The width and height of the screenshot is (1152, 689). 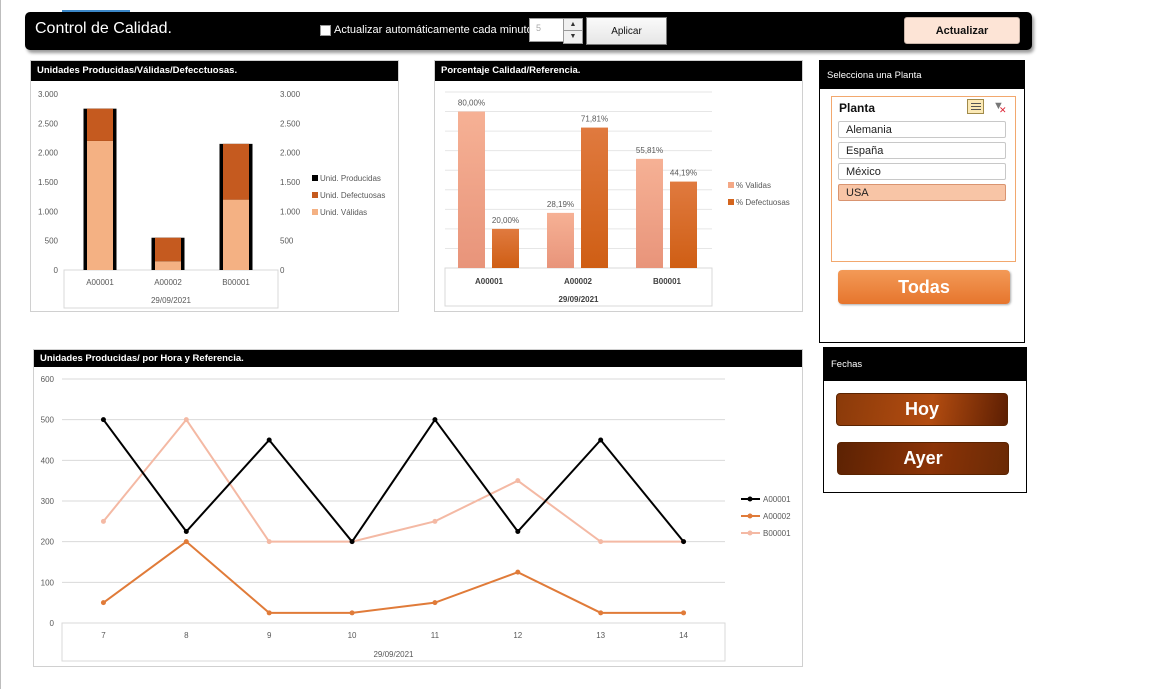 I want to click on data-label: 55,81%, so click(x=649, y=150).